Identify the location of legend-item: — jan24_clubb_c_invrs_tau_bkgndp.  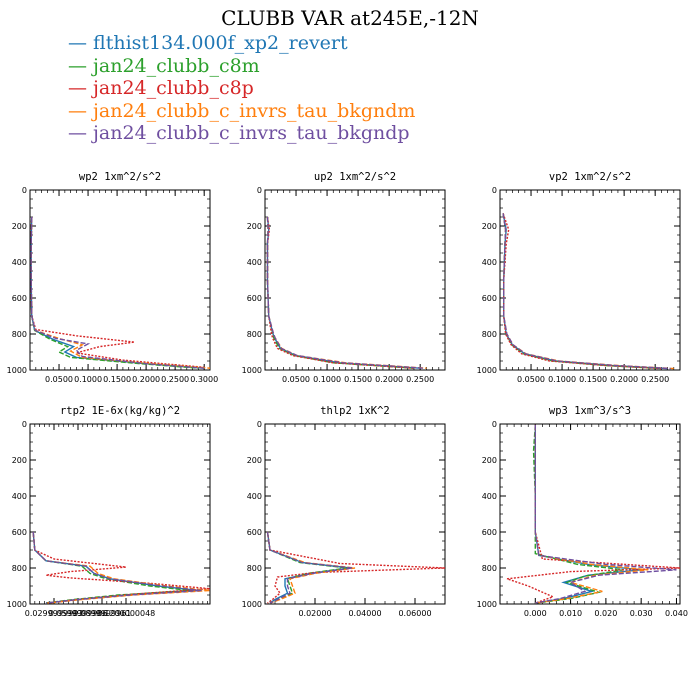
(239, 133).